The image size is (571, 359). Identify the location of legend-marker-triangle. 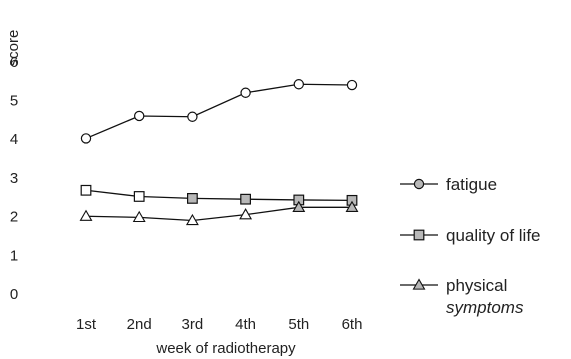
(419, 284).